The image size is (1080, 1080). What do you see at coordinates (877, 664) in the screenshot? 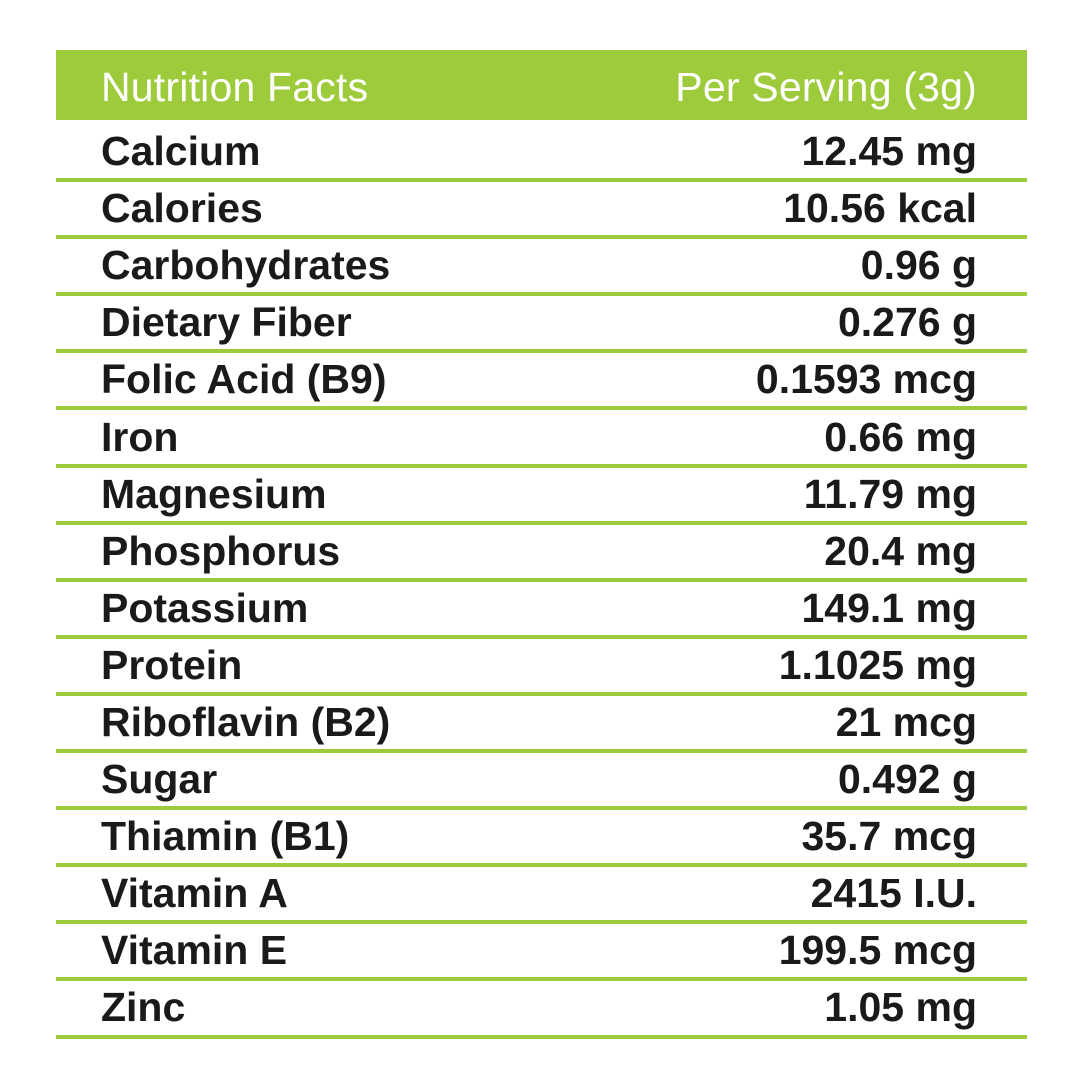
I see `nutrient-value: 1.1025 mg` at bounding box center [877, 664].